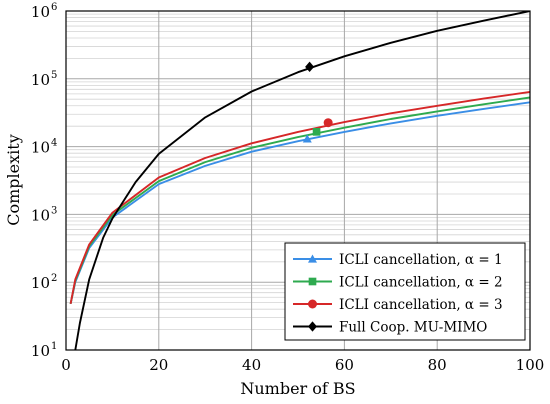  I want to click on y-tick-exponent: 1, so click(54, 346).